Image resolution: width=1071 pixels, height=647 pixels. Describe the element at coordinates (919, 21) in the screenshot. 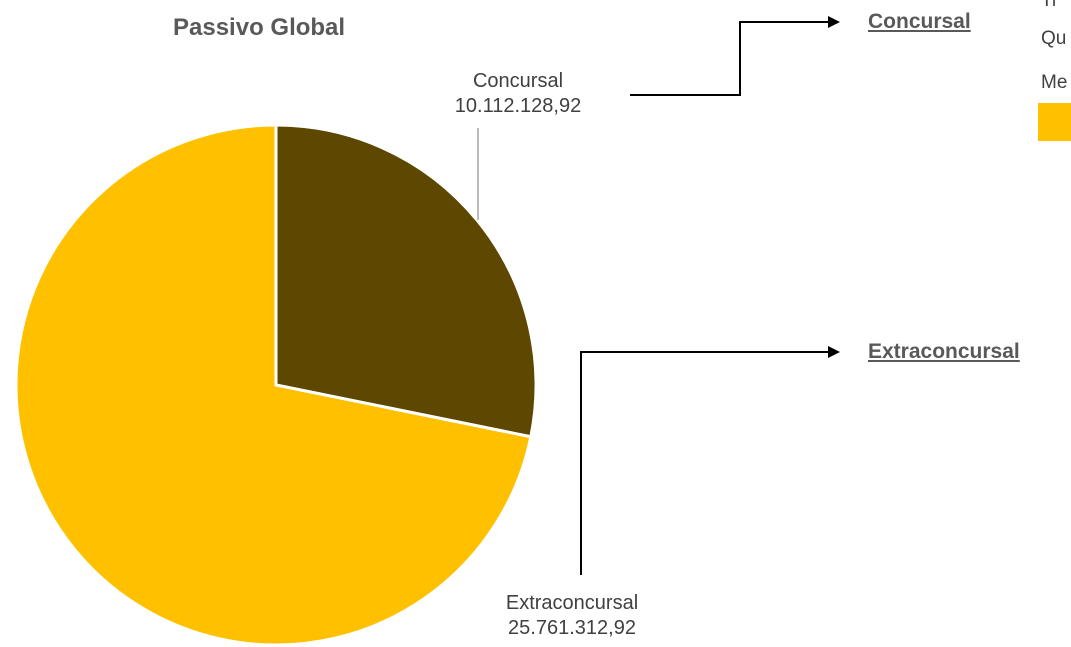

I see `concursal-link: Concursal` at that location.